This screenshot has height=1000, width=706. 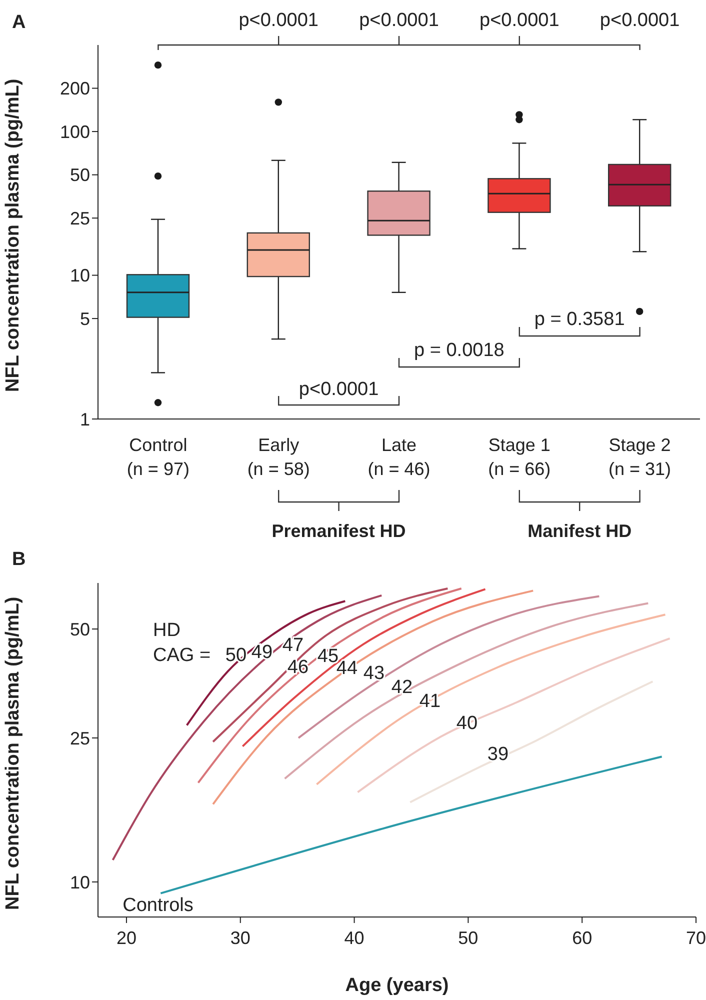 I want to click on series-label: 49, so click(x=262, y=652).